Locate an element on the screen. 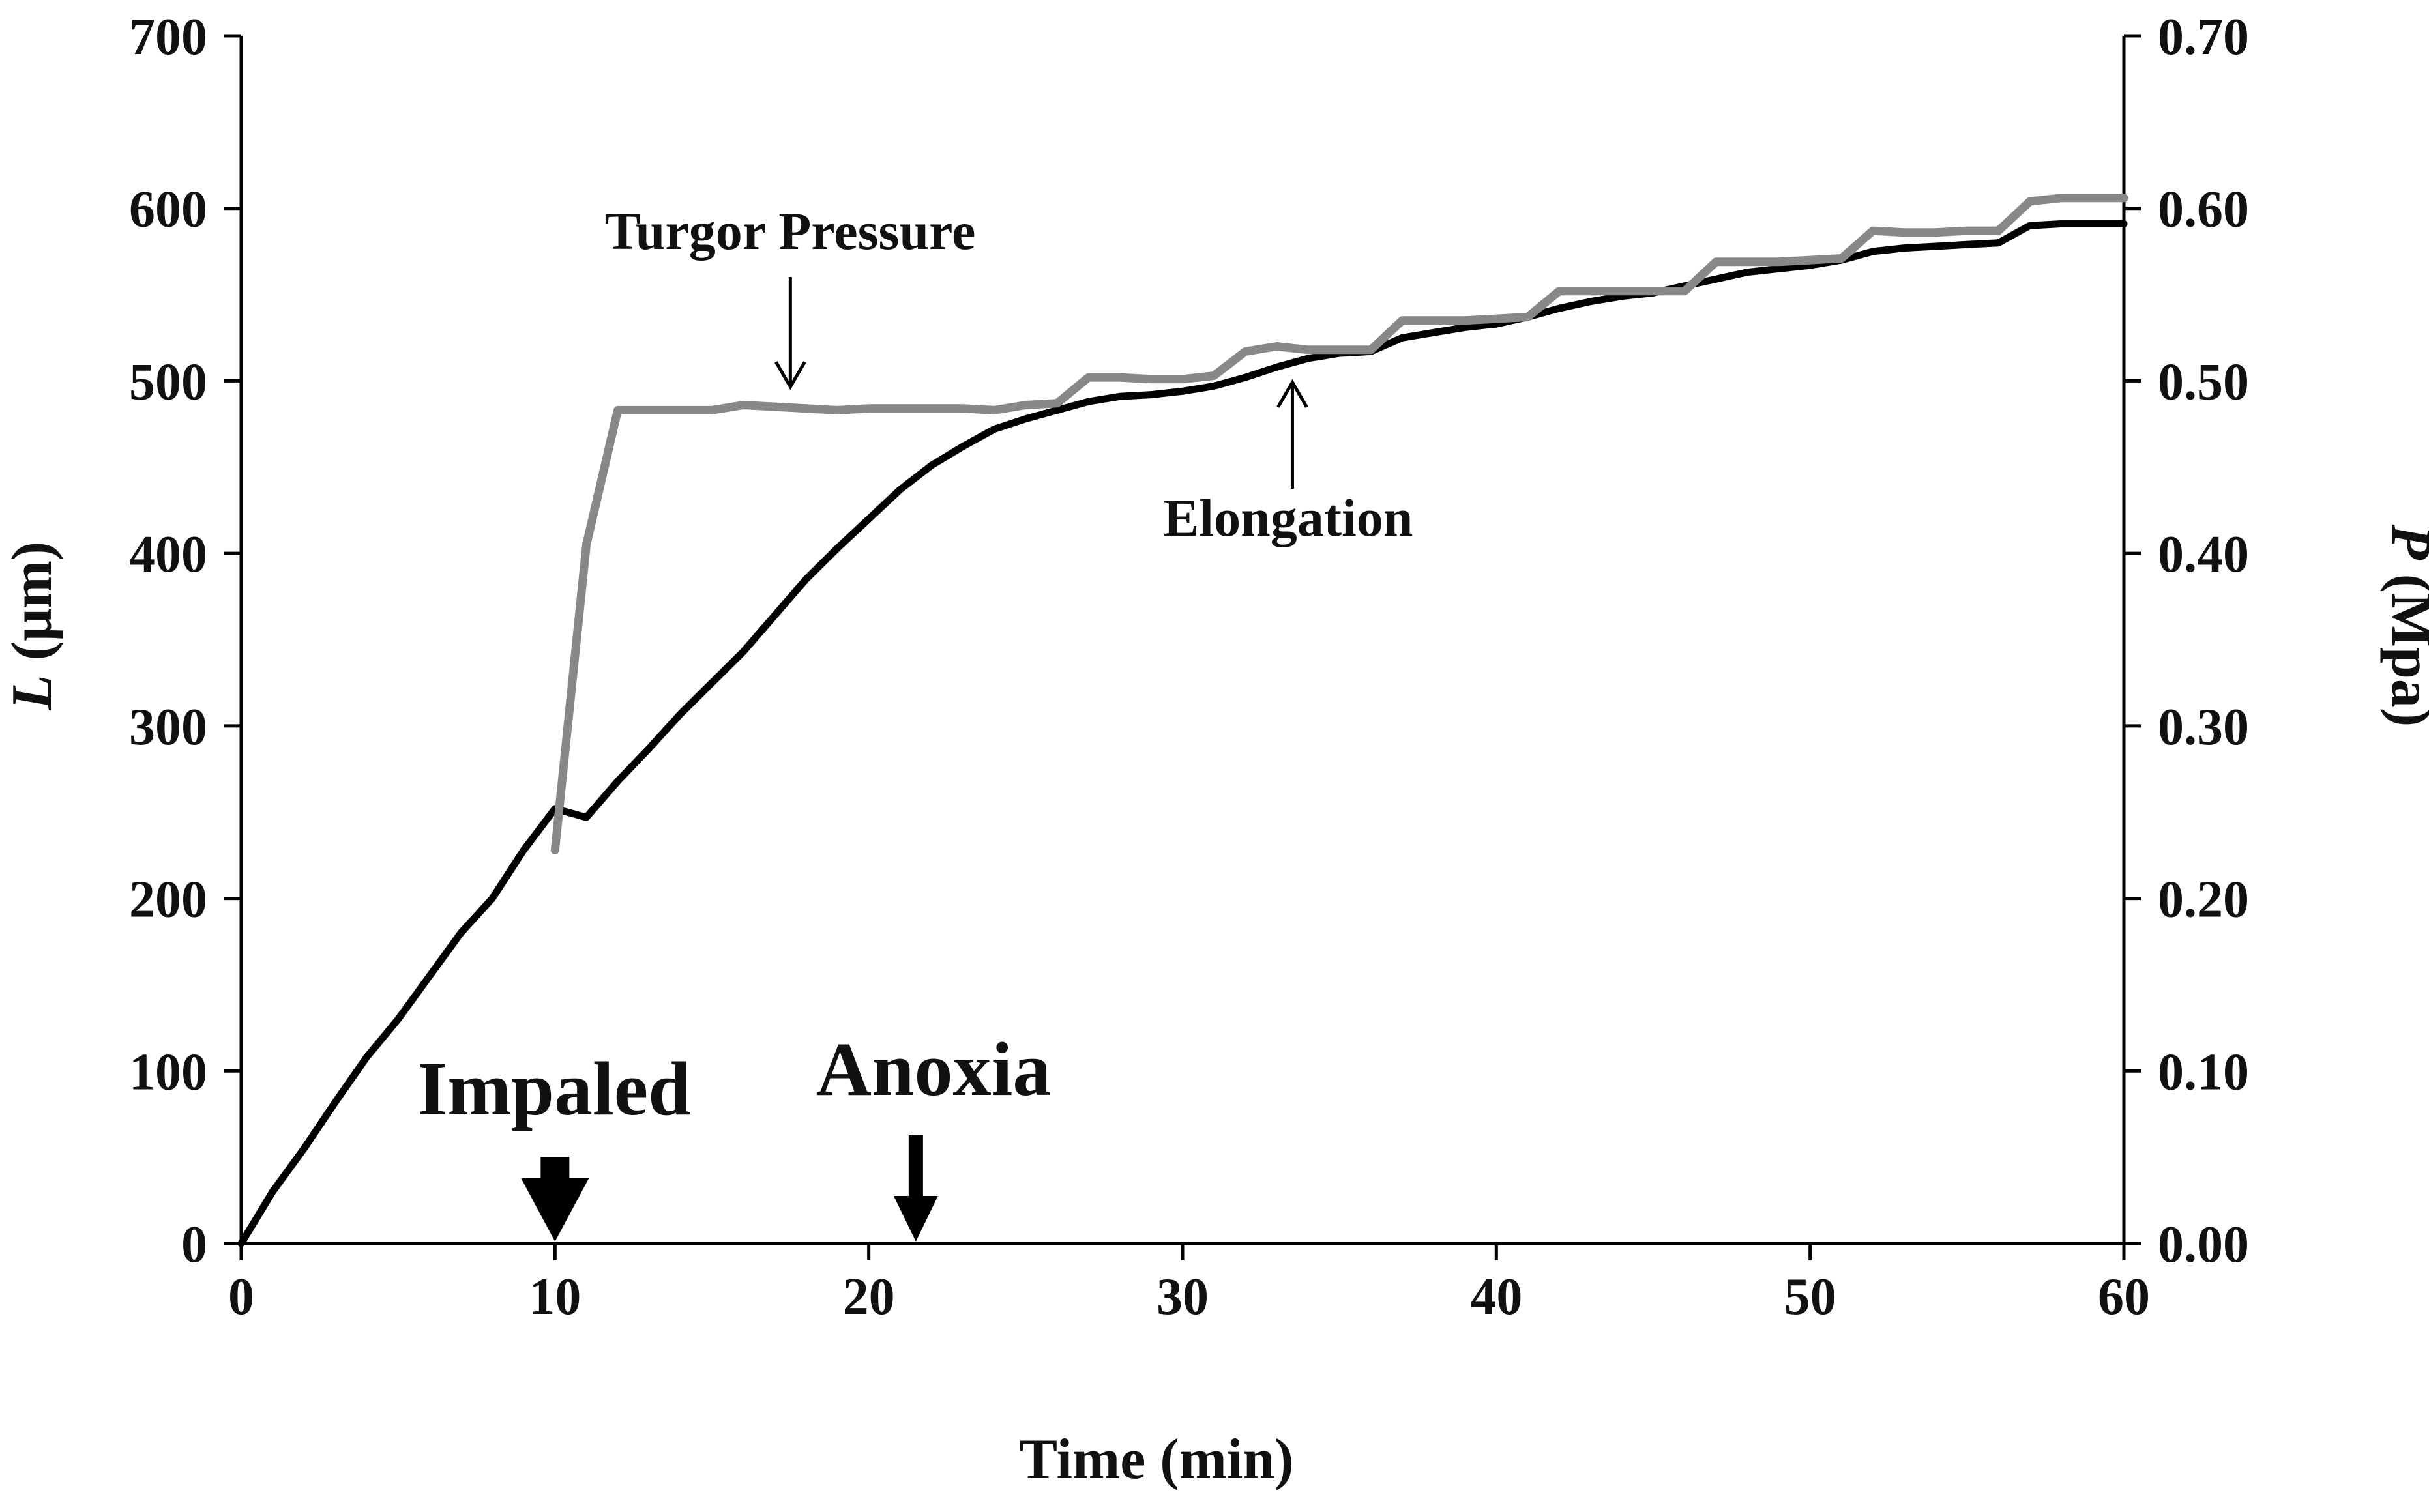 This screenshot has width=2429, height=1512. x-tick-label: 20 is located at coordinates (869, 1297).